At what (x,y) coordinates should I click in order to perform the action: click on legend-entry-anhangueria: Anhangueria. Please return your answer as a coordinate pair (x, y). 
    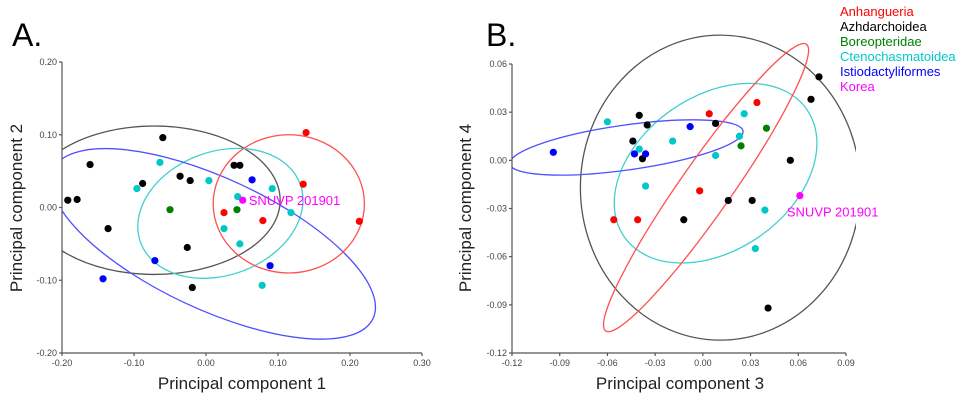
    Looking at the image, I should click on (877, 11).